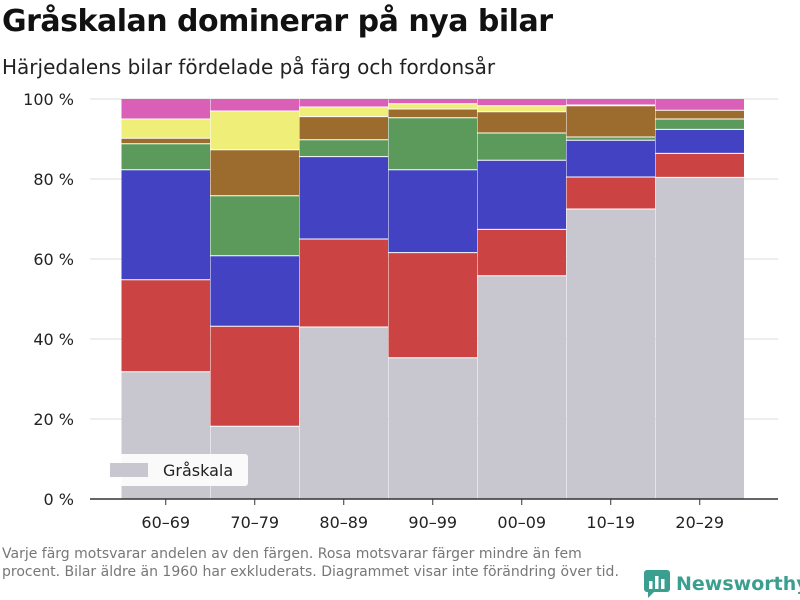  I want to click on brand-logo: Newsworthy, so click(722, 584).